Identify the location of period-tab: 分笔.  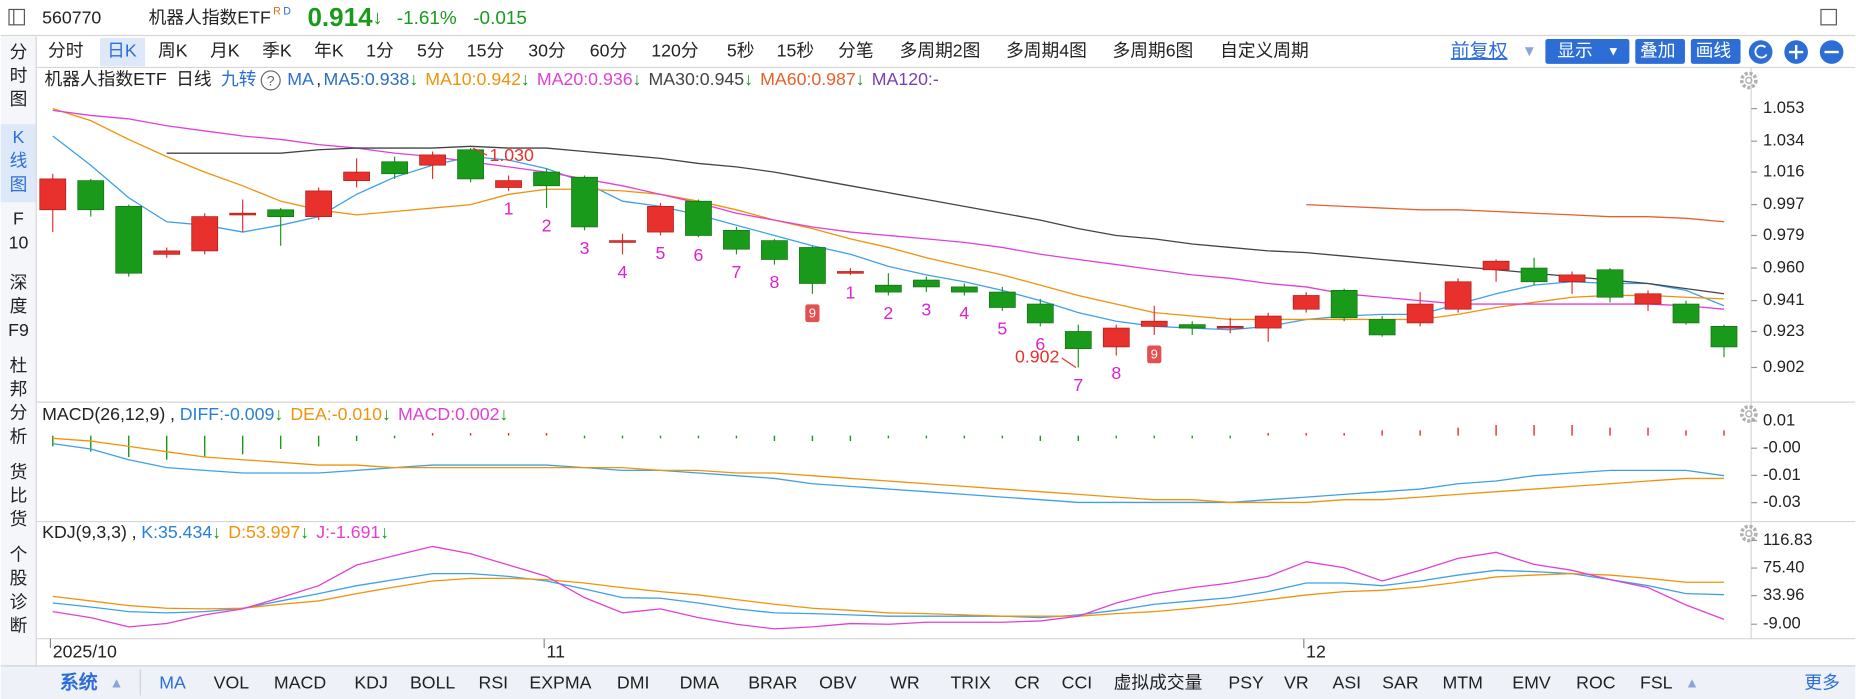
(855, 51).